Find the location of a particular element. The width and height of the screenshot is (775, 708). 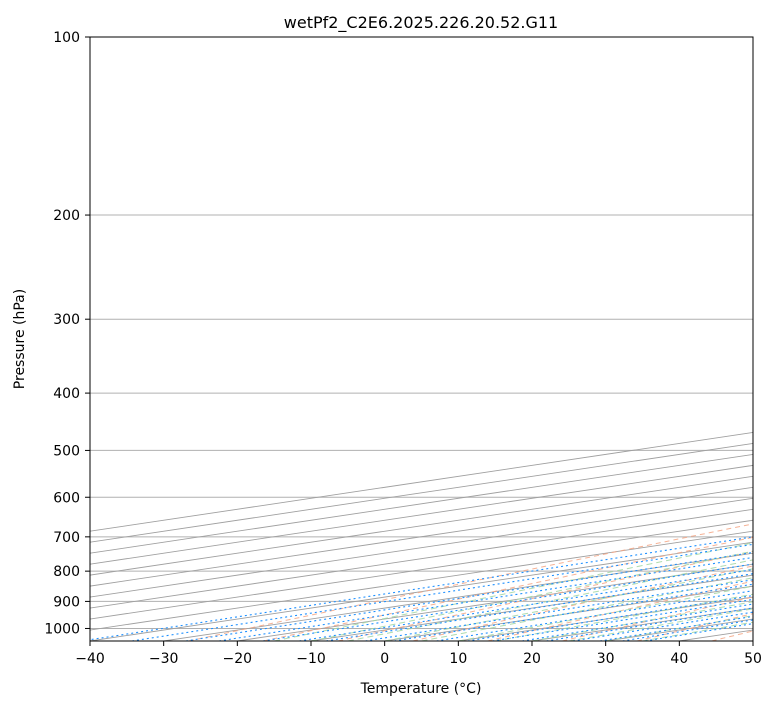

y-tick-label: 500 is located at coordinates (66, 451).